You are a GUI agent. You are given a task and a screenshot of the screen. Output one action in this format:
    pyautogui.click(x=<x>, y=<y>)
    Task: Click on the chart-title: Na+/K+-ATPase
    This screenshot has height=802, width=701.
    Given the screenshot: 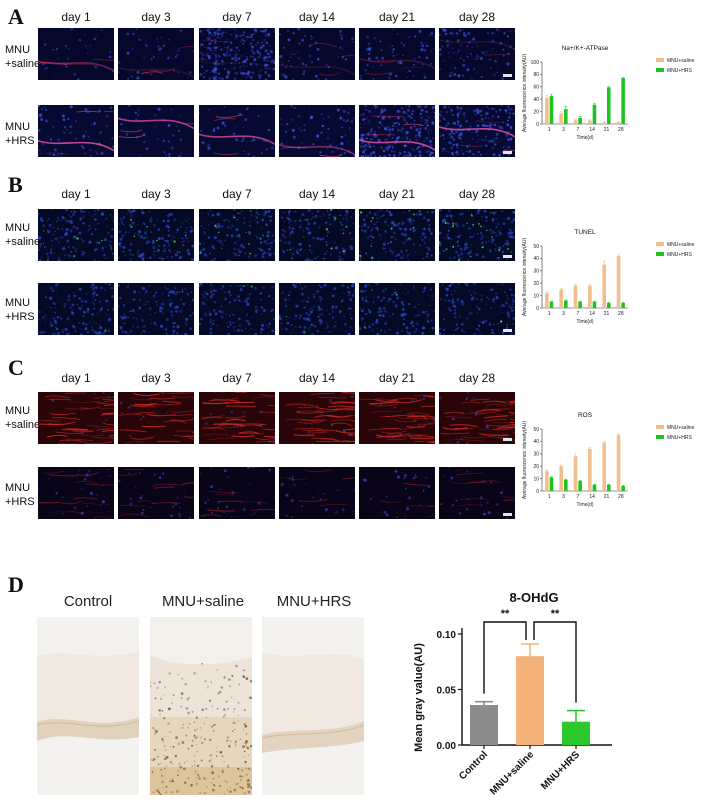 What is the action you would take?
    pyautogui.click(x=585, y=48)
    